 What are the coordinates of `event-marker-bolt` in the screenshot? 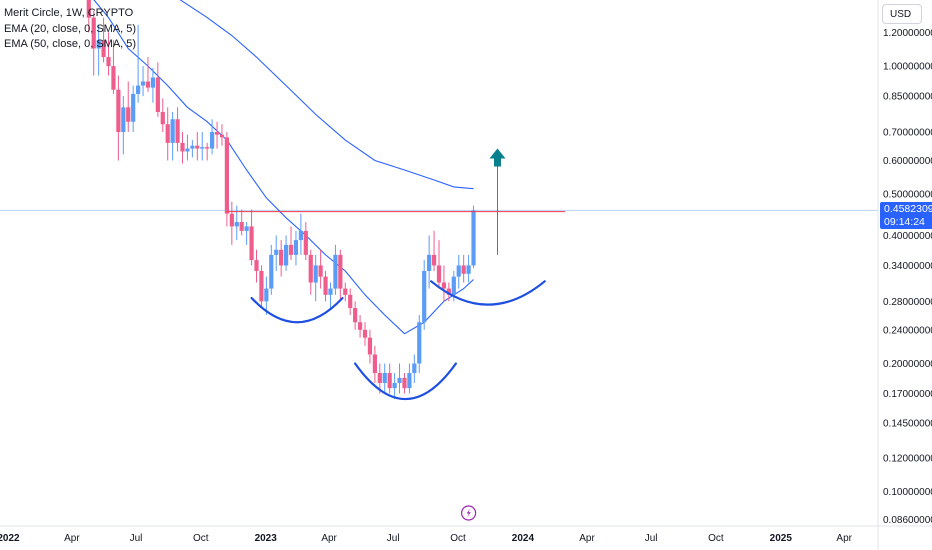 It's located at (468, 513).